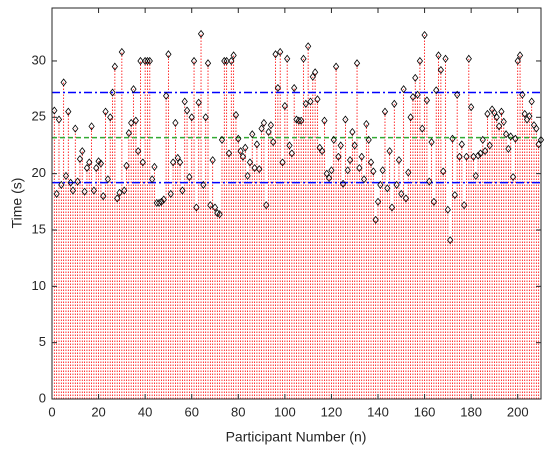  Describe the element at coordinates (39, 172) in the screenshot. I see `y-tick-label: 20` at that location.